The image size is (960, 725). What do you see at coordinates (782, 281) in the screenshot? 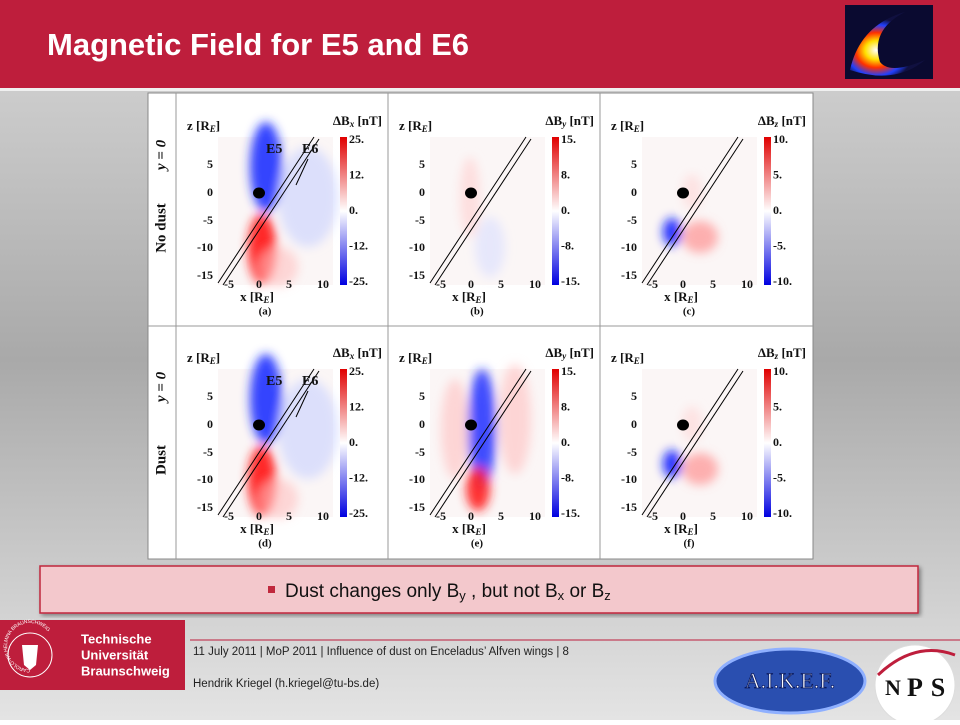
I see `colorbar-tick-label: -10.` at bounding box center [782, 281].